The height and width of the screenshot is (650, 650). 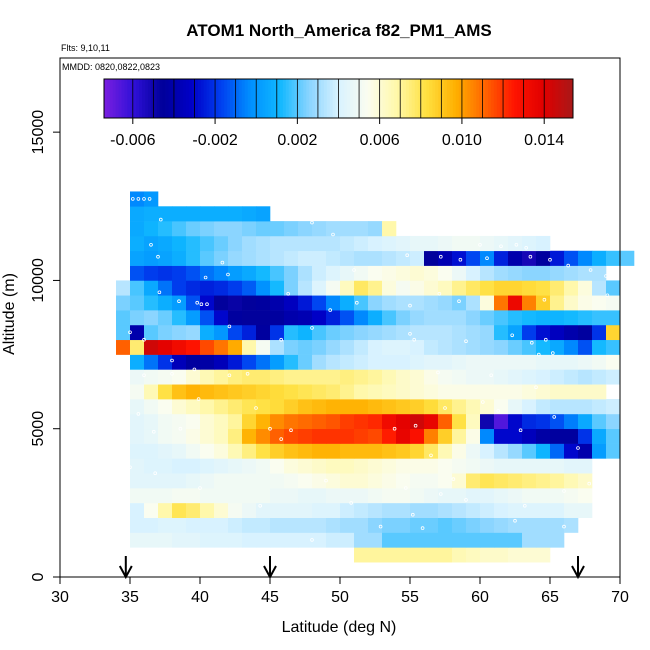 What do you see at coordinates (338, 113) in the screenshot?
I see `colorbar: -0.006 -0.002 0.002 0.006 0.010 0.014` at bounding box center [338, 113].